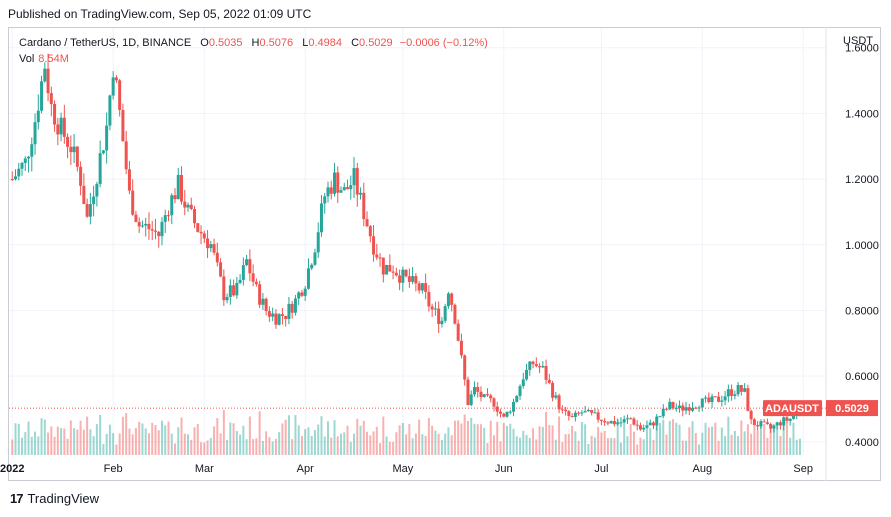 This screenshot has width=891, height=517. Describe the element at coordinates (54, 498) in the screenshot. I see `footer-brand: 17 TradingView` at that location.